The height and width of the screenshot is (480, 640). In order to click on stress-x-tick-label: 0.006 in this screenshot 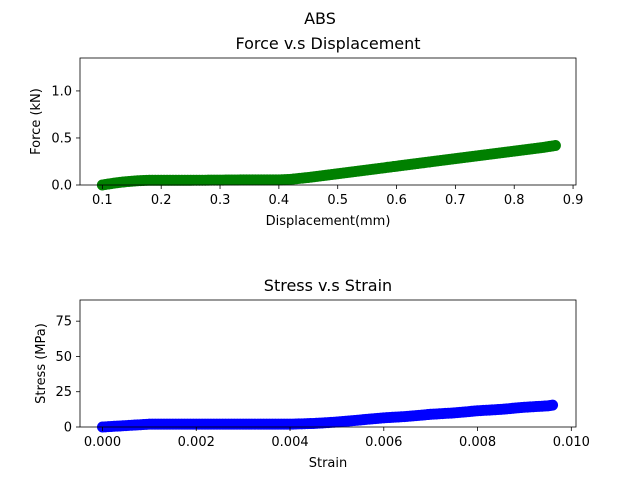, I will do `click(383, 442)`.